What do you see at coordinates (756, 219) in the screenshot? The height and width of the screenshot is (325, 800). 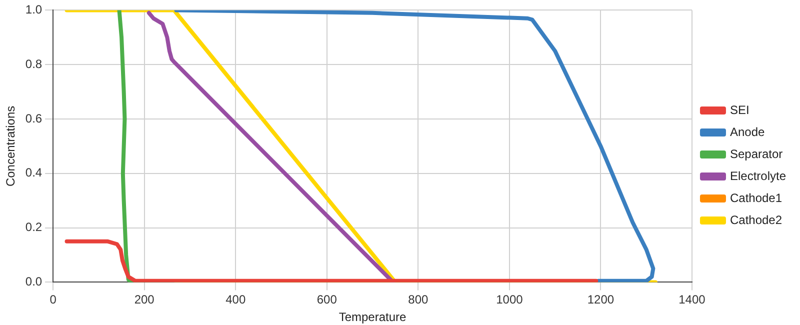 I see `legend-label: Cathode2` at bounding box center [756, 219].